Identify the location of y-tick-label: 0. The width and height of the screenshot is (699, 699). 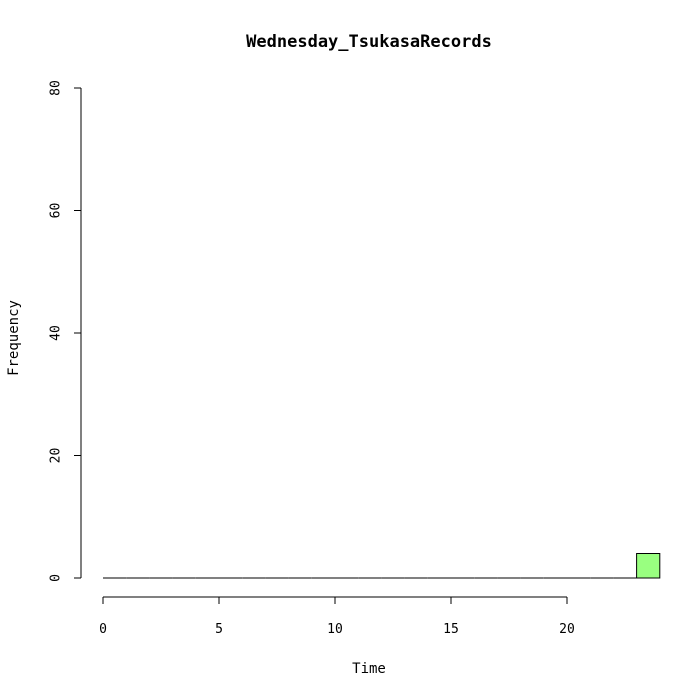
(56, 578).